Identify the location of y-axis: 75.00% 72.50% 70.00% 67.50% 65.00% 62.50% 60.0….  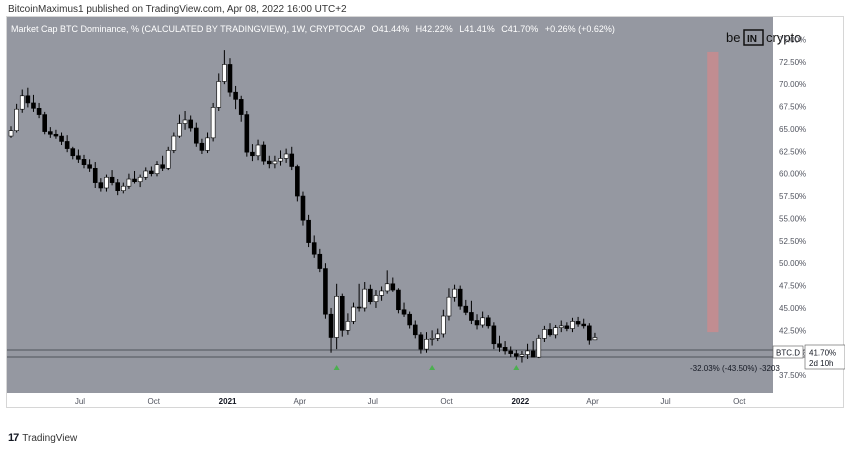
(792, 207).